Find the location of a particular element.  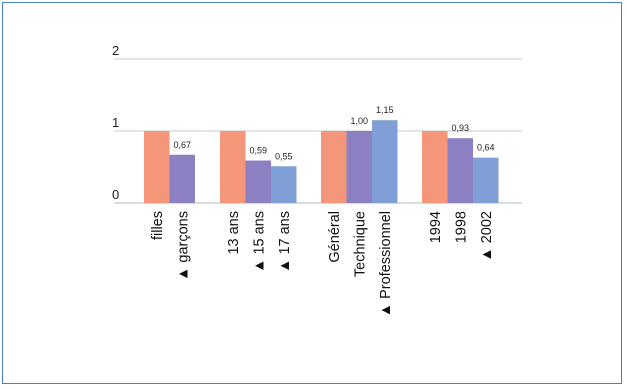

x-tick-label: 1998 is located at coordinates (461, 227).